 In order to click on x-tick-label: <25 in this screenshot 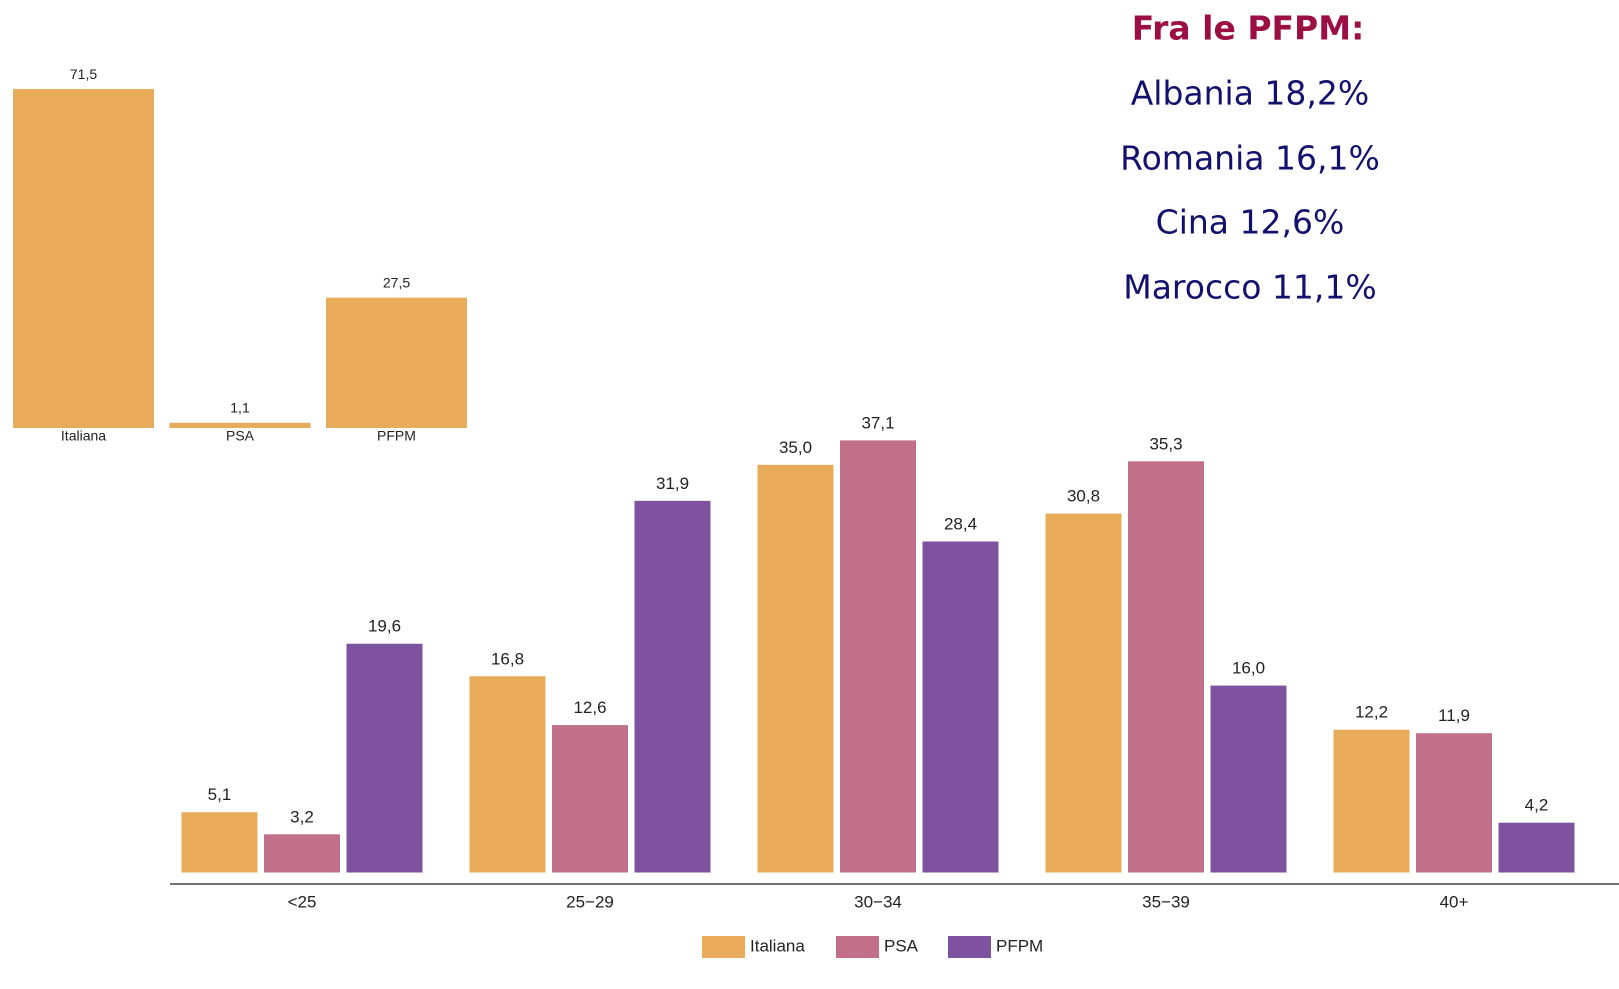, I will do `click(302, 901)`.